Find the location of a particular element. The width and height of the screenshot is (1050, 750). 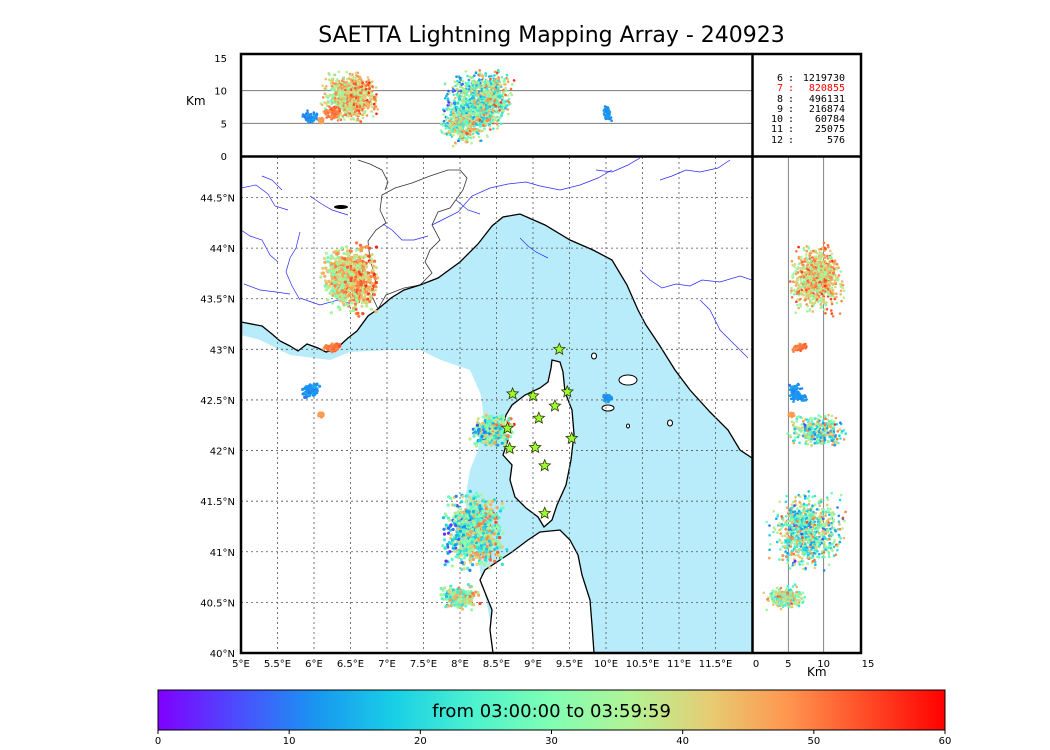

station-markers is located at coordinates (539, 431).